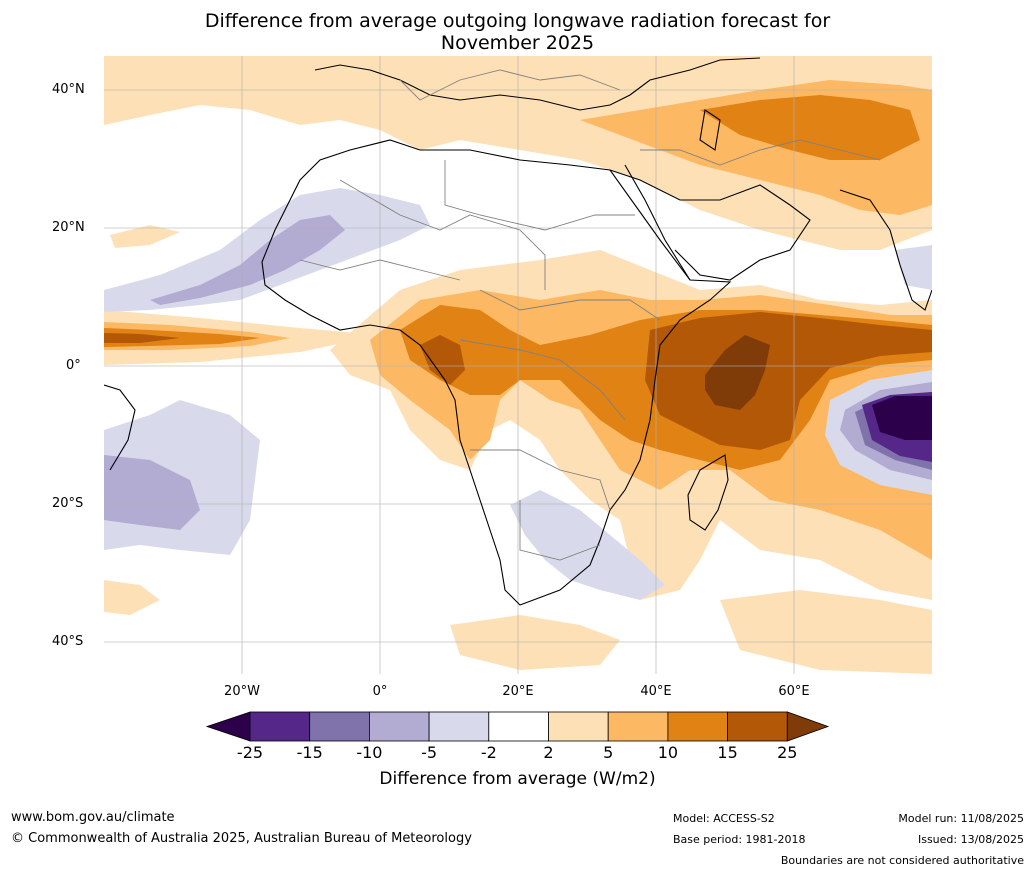 The image size is (1035, 873). What do you see at coordinates (68, 503) in the screenshot?
I see `lat-label-20s: 20°S` at bounding box center [68, 503].